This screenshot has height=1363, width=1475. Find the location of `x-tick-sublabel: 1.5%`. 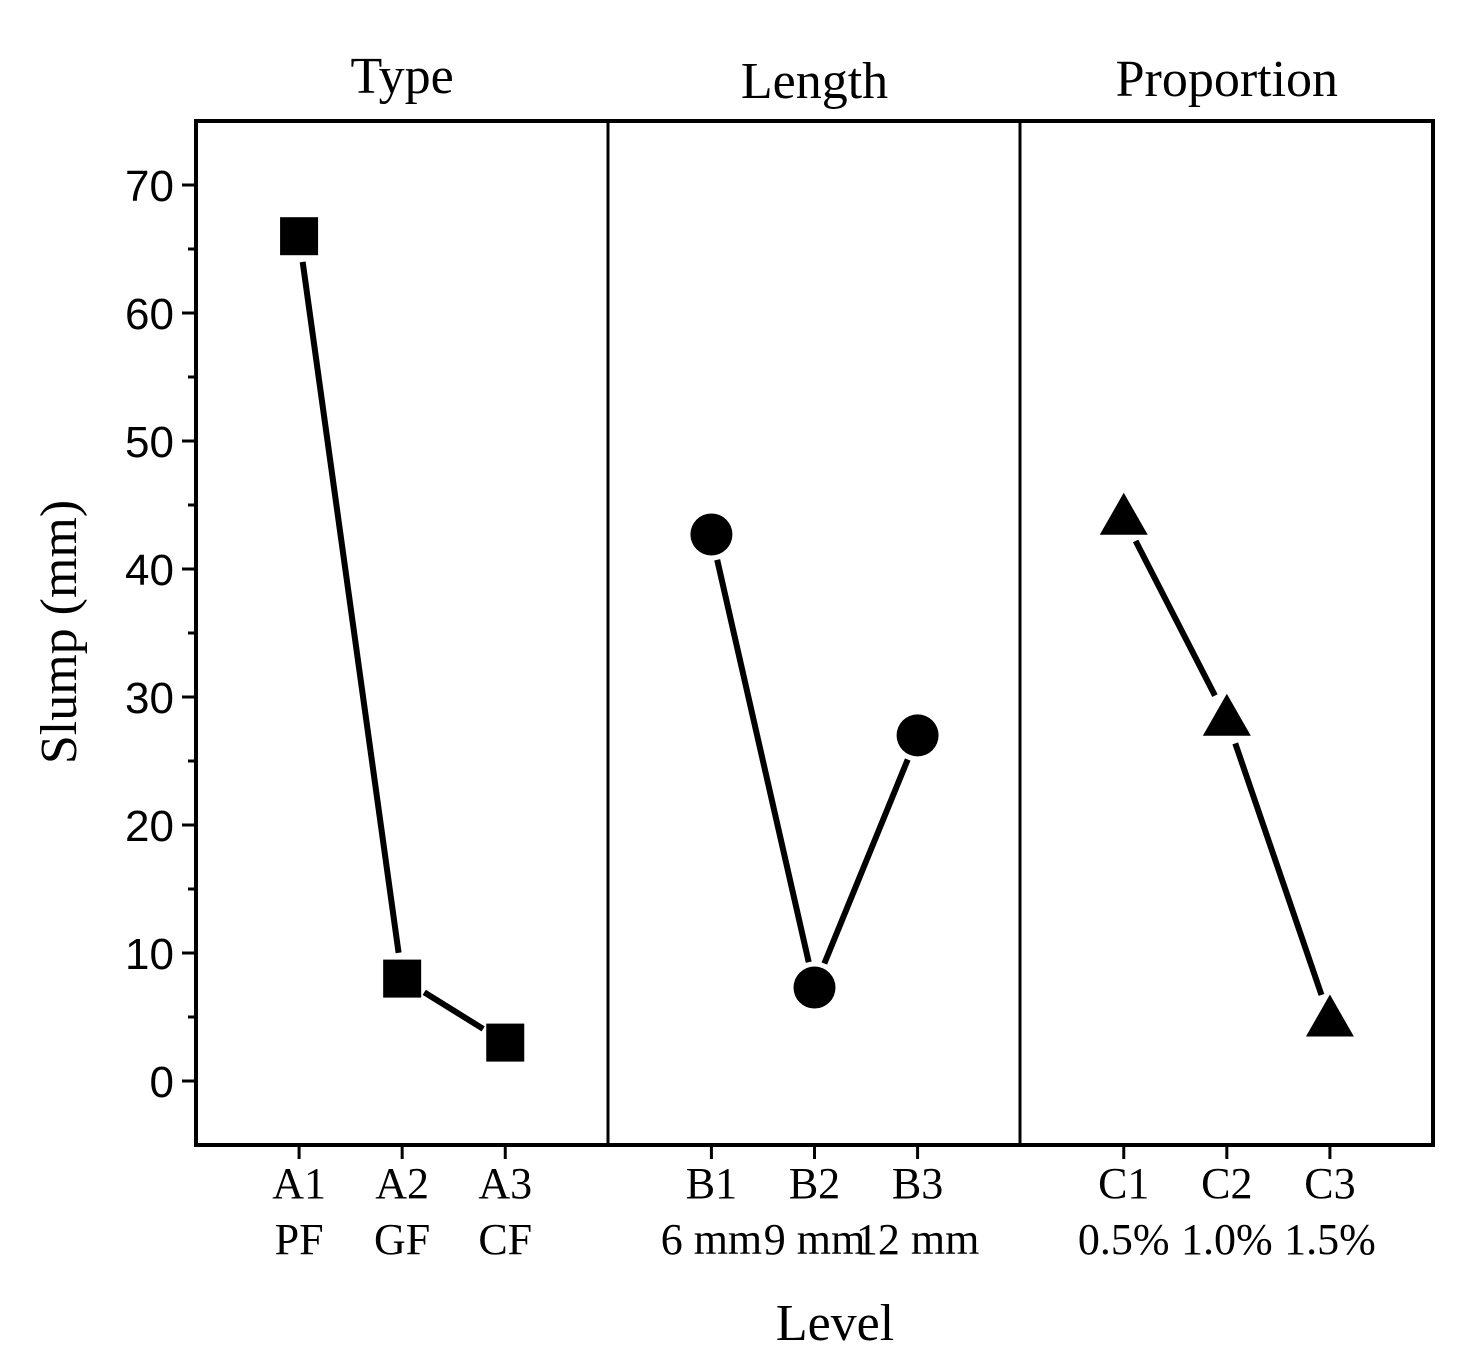

x-tick-sublabel: 1.5% is located at coordinates (1330, 1239).